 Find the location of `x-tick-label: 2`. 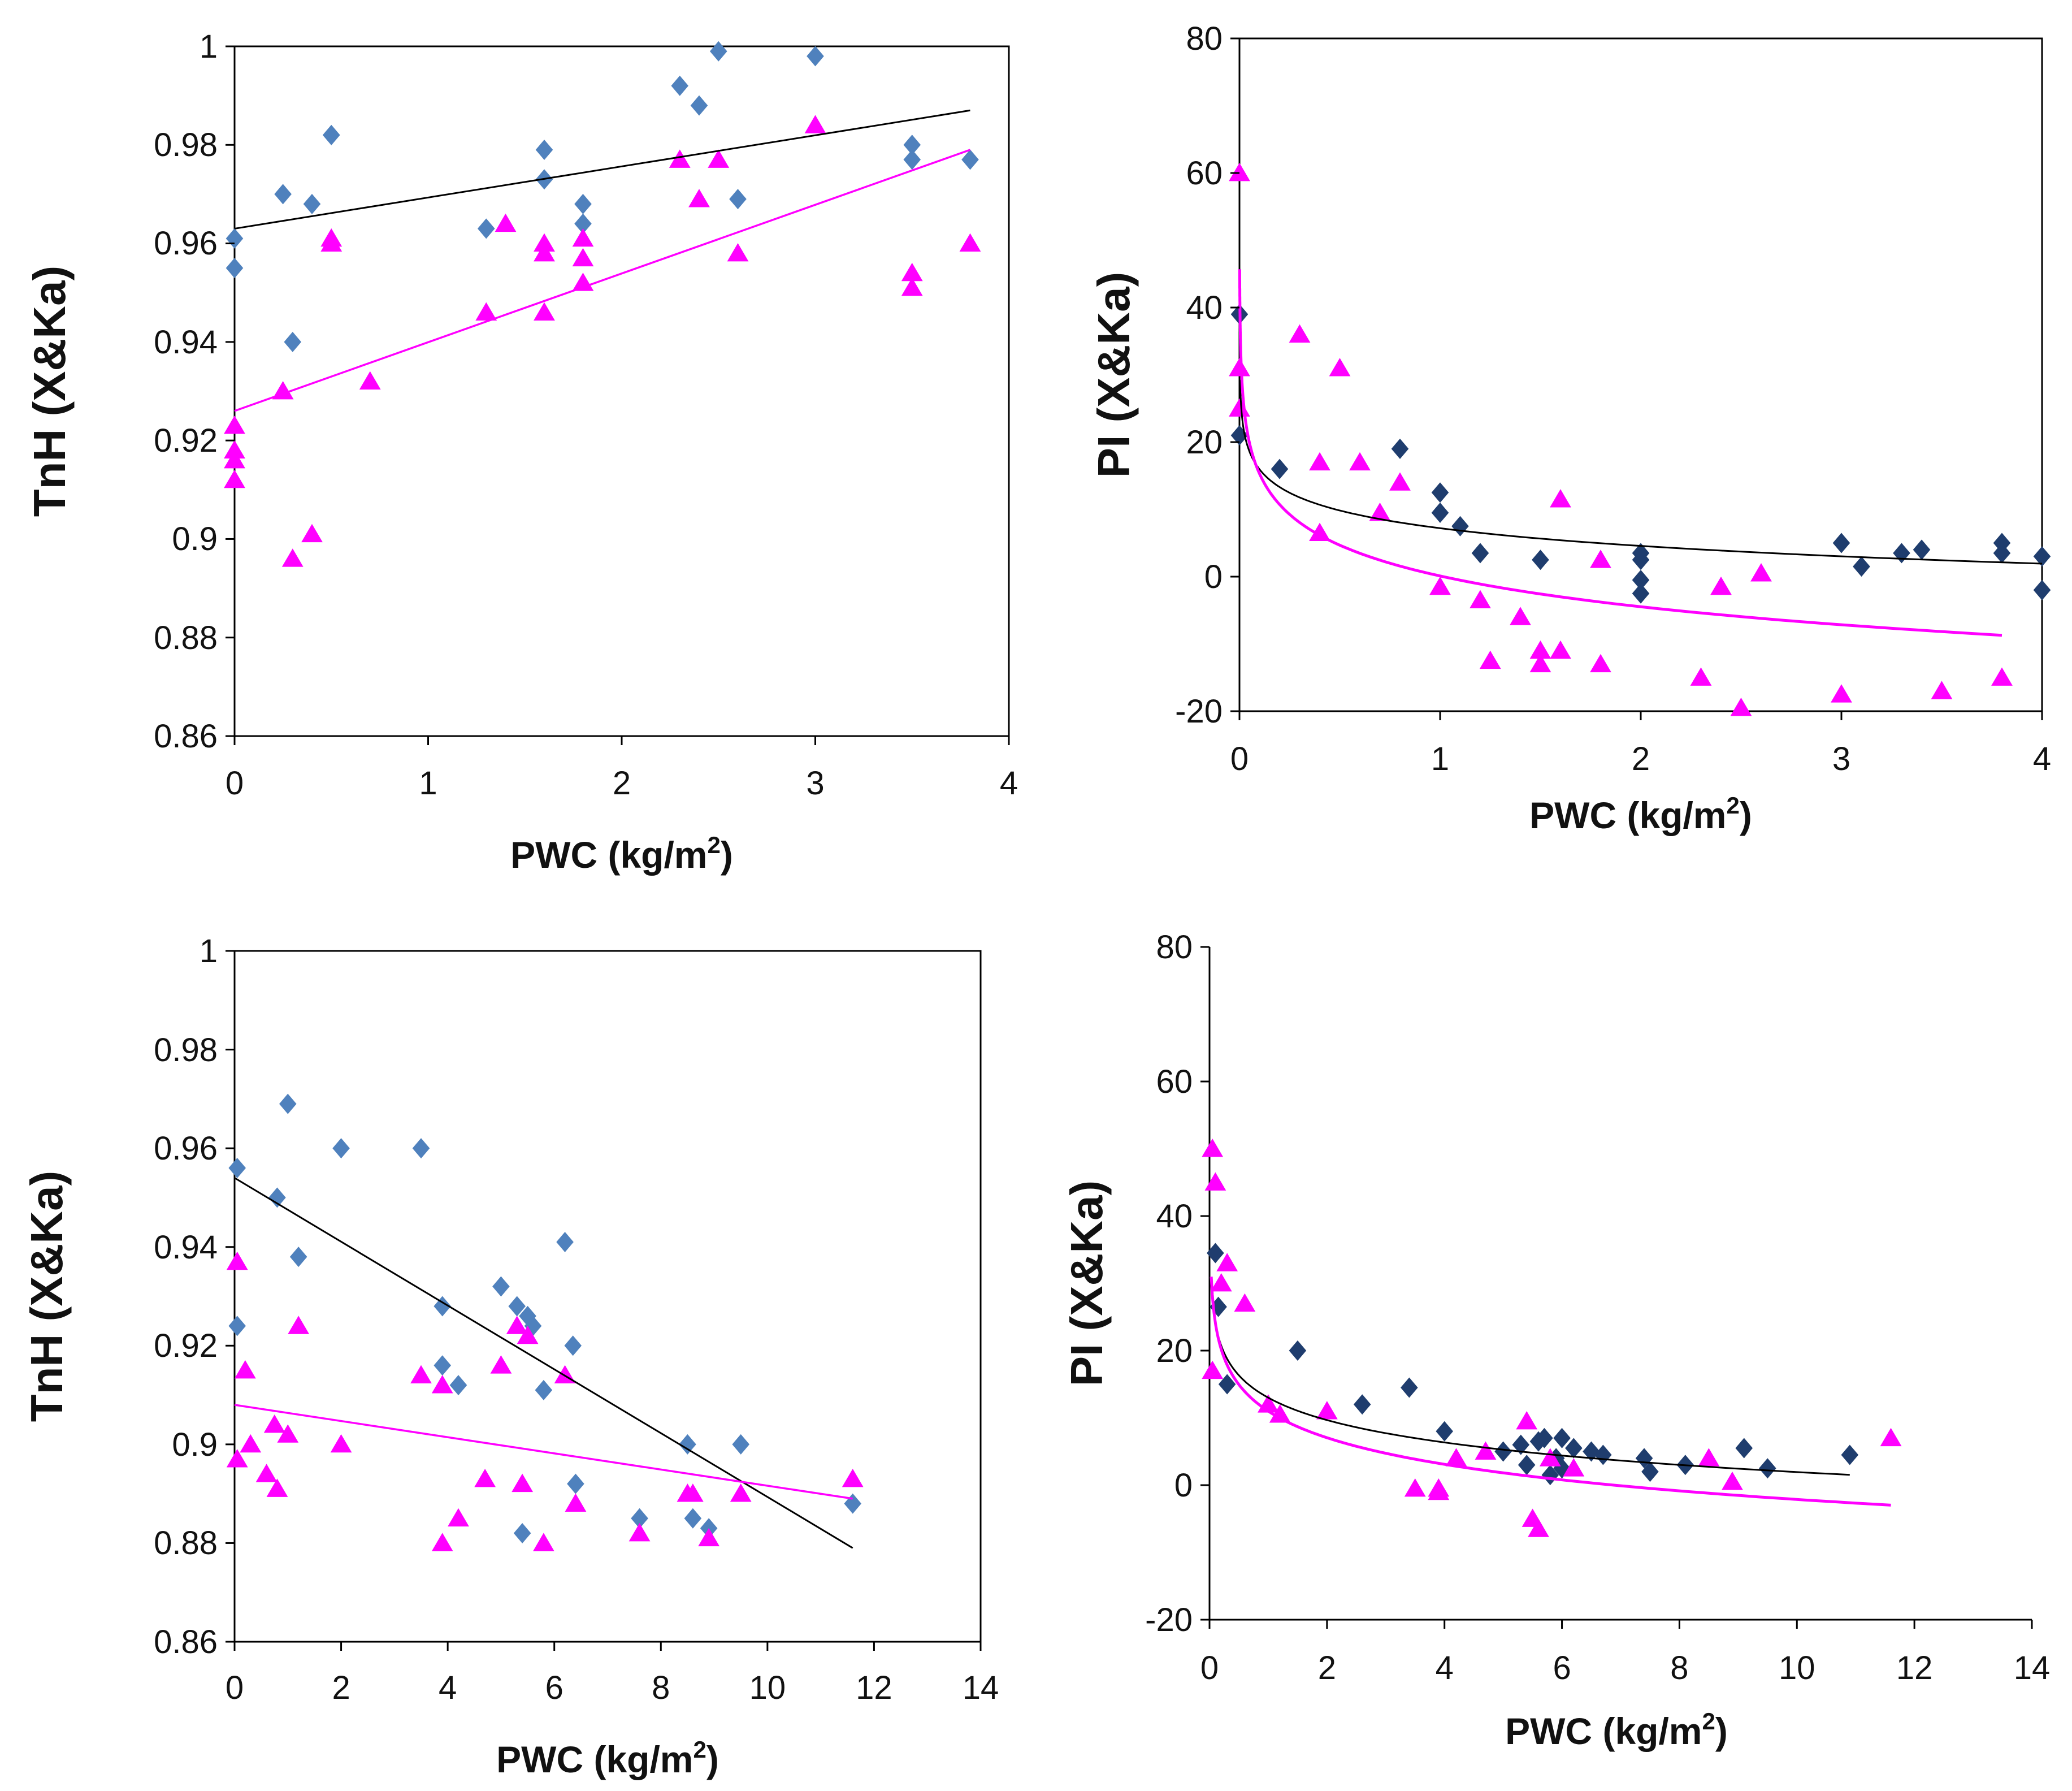

x-tick-label: 2 is located at coordinates (1641, 759).